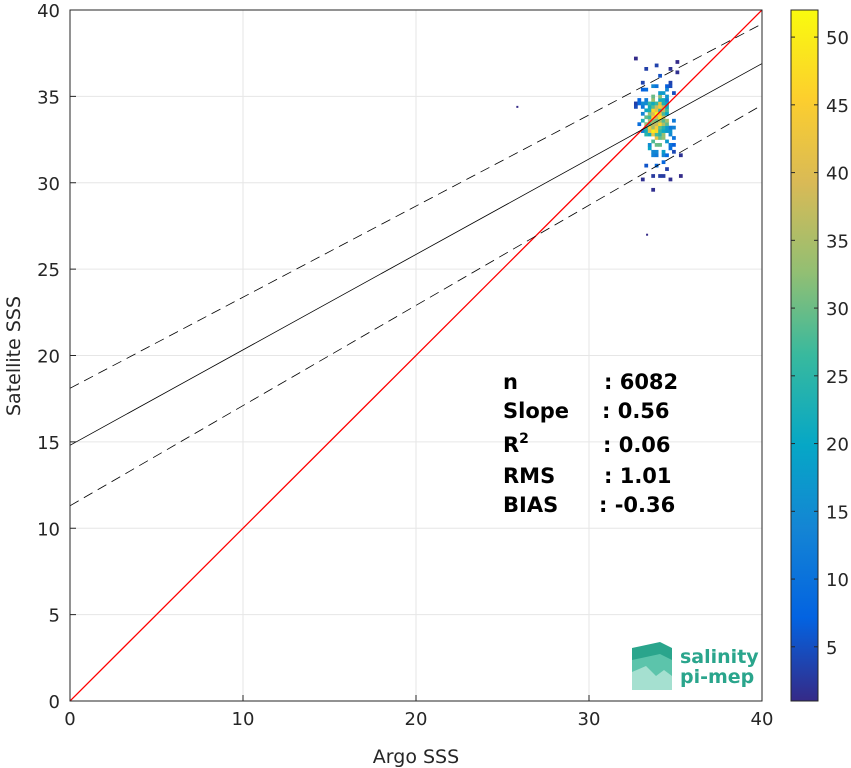 The width and height of the screenshot is (851, 768). What do you see at coordinates (48, 443) in the screenshot?
I see `y-tick-label: 15` at bounding box center [48, 443].